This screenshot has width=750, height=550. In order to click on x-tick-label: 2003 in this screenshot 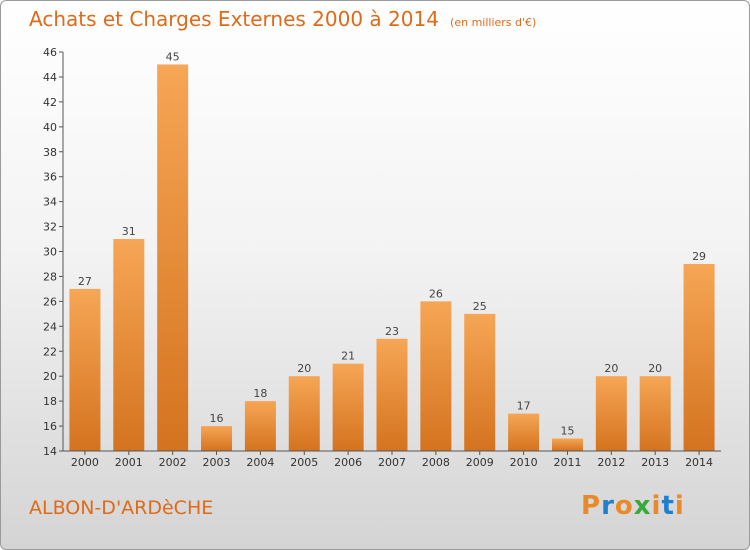, I will do `click(217, 462)`.